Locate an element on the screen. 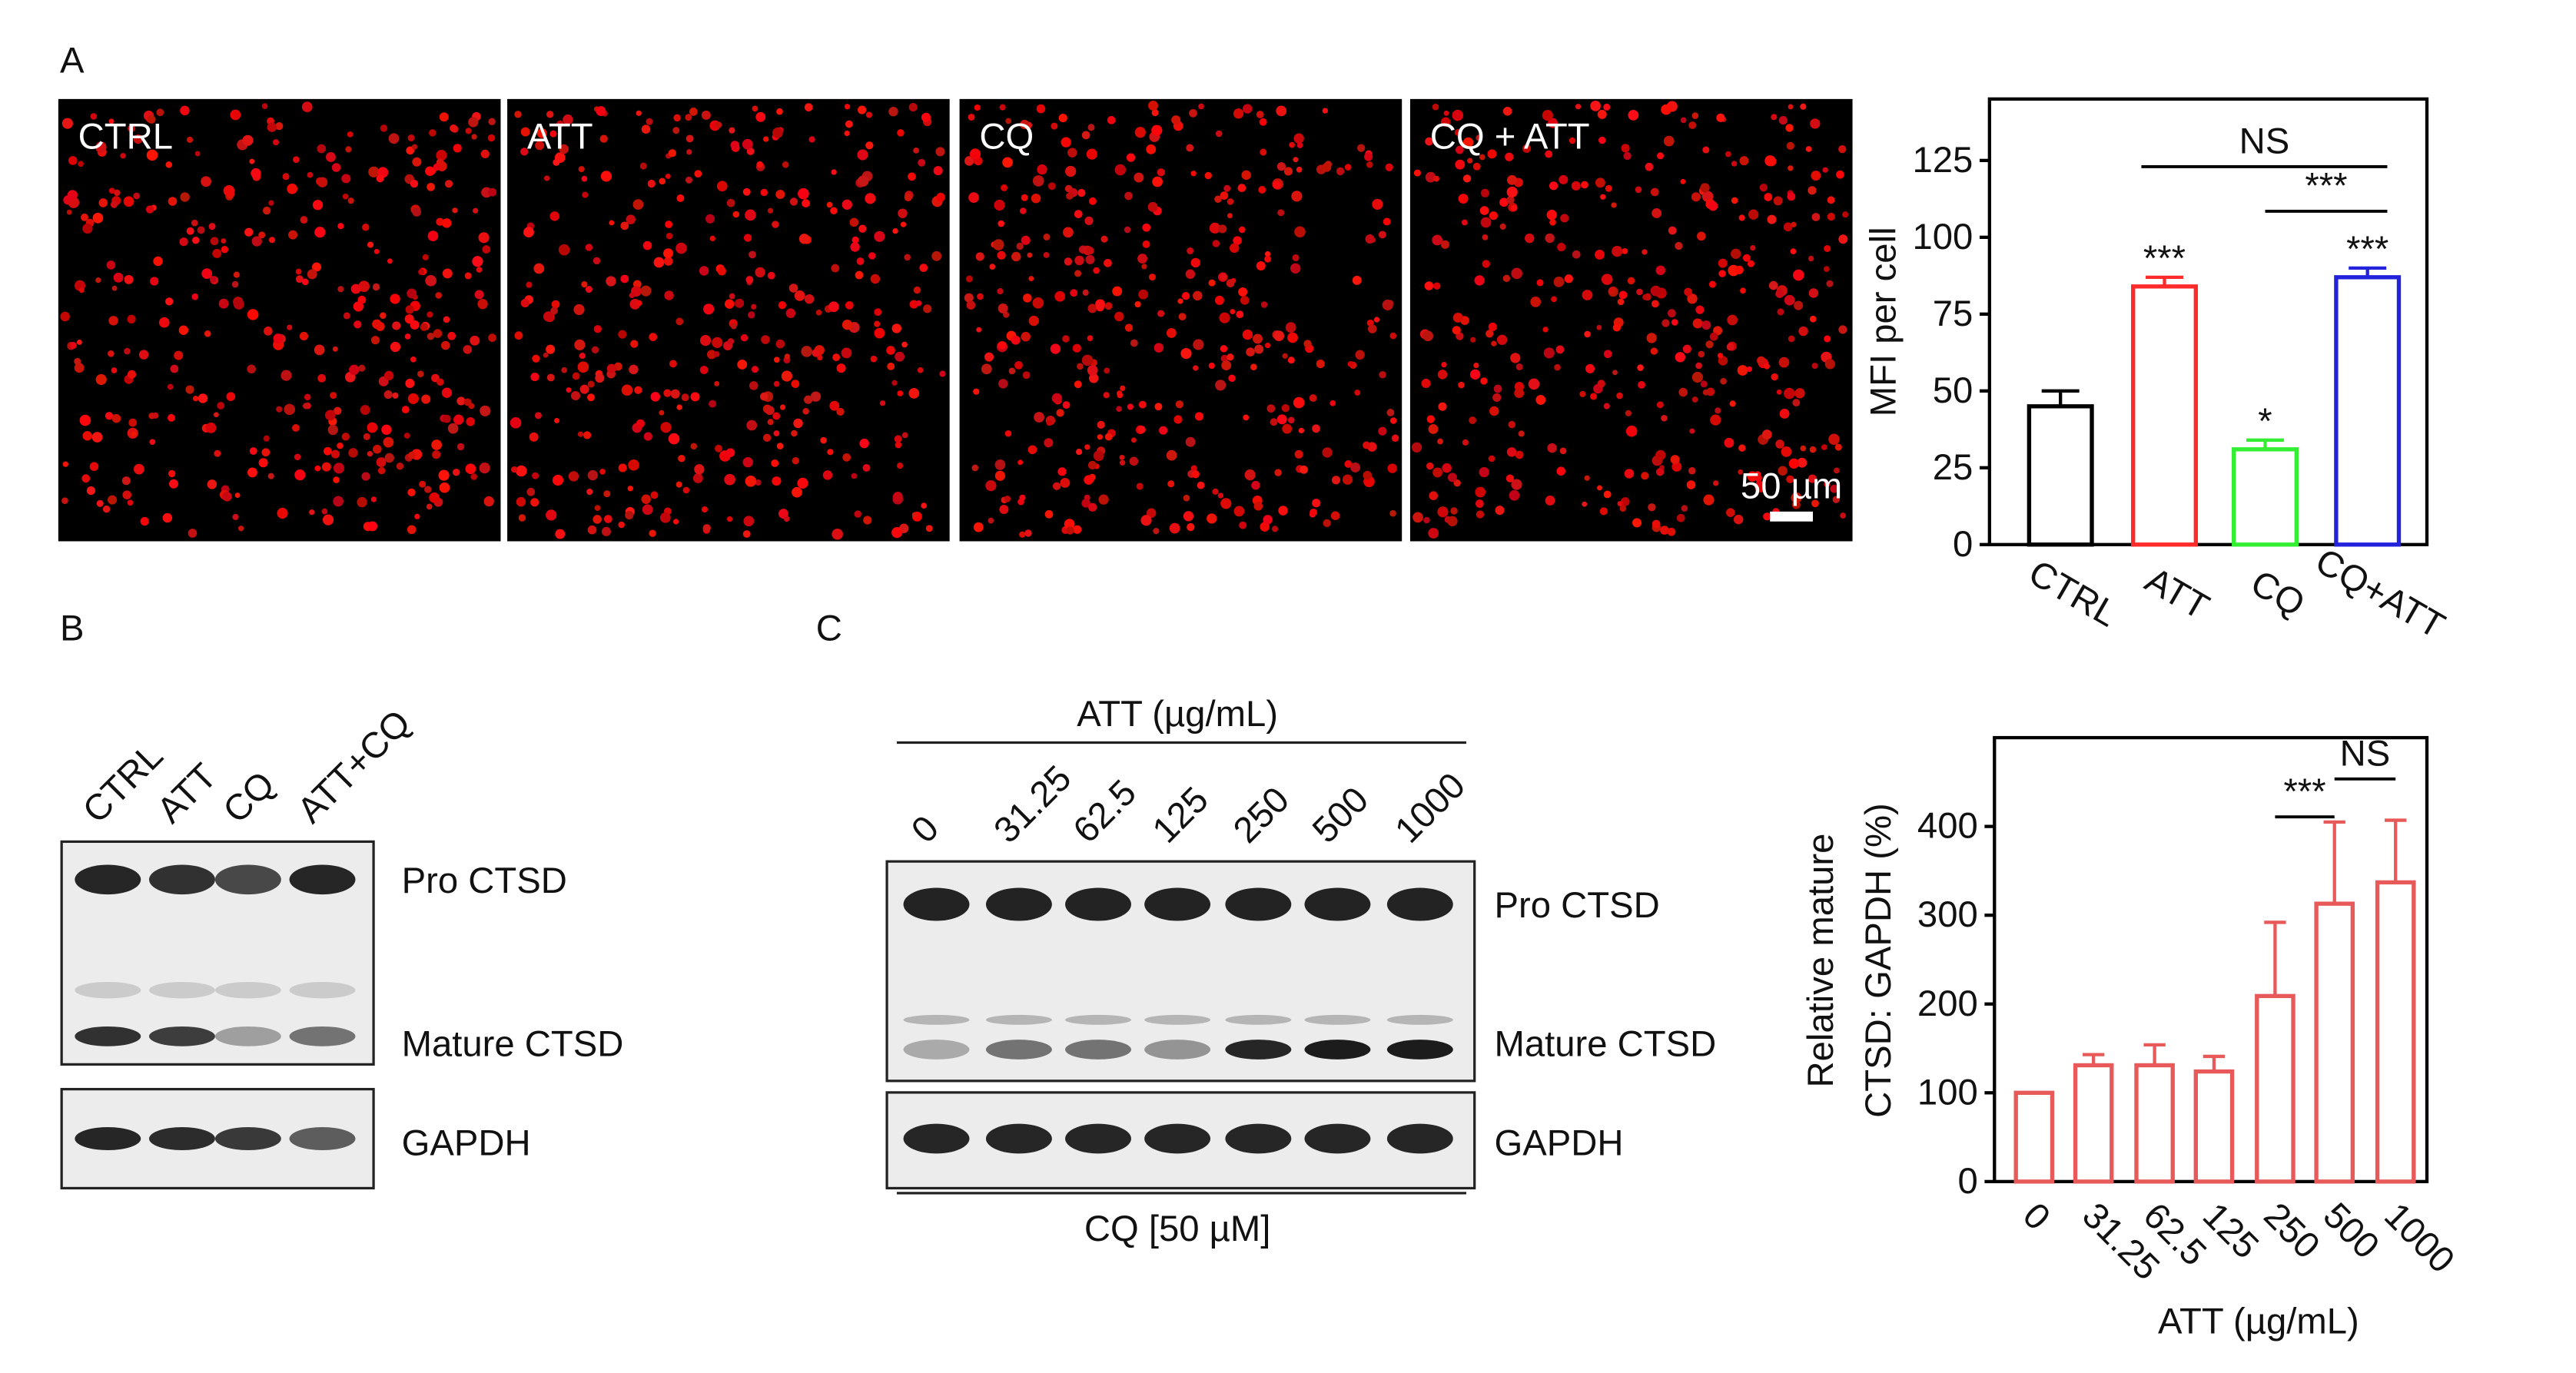 Image resolution: width=2576 pixels, height=1373 pixels. significance-label: * is located at coordinates (2265, 421).